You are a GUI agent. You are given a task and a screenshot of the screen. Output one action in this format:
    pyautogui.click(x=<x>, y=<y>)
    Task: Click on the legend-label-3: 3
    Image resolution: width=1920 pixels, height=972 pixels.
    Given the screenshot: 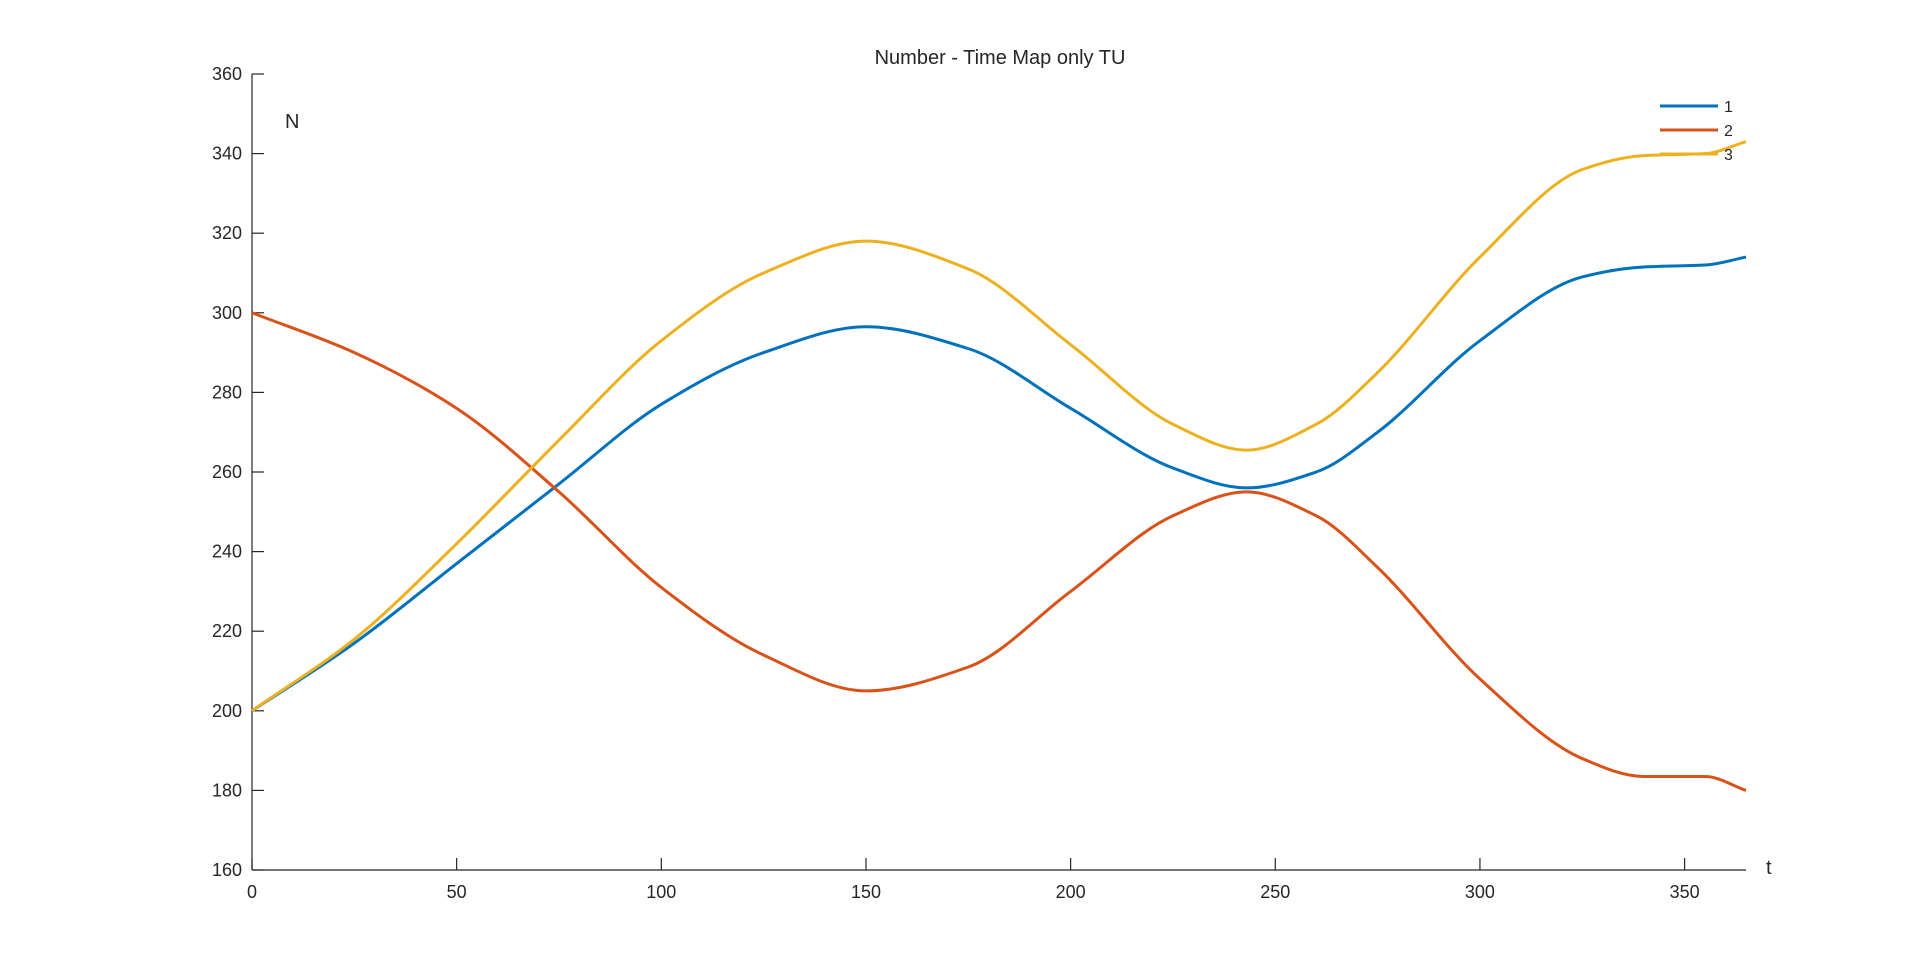 What is the action you would take?
    pyautogui.click(x=1728, y=155)
    